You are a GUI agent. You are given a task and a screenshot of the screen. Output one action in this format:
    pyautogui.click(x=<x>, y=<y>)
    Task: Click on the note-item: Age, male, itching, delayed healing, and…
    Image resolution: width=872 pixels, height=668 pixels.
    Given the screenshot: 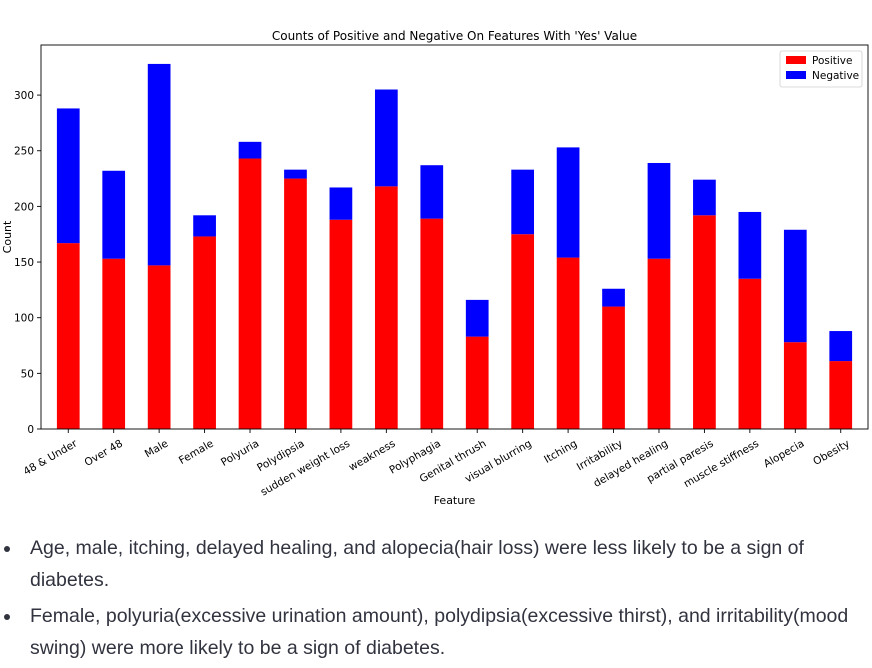 What is the action you would take?
    pyautogui.click(x=436, y=564)
    